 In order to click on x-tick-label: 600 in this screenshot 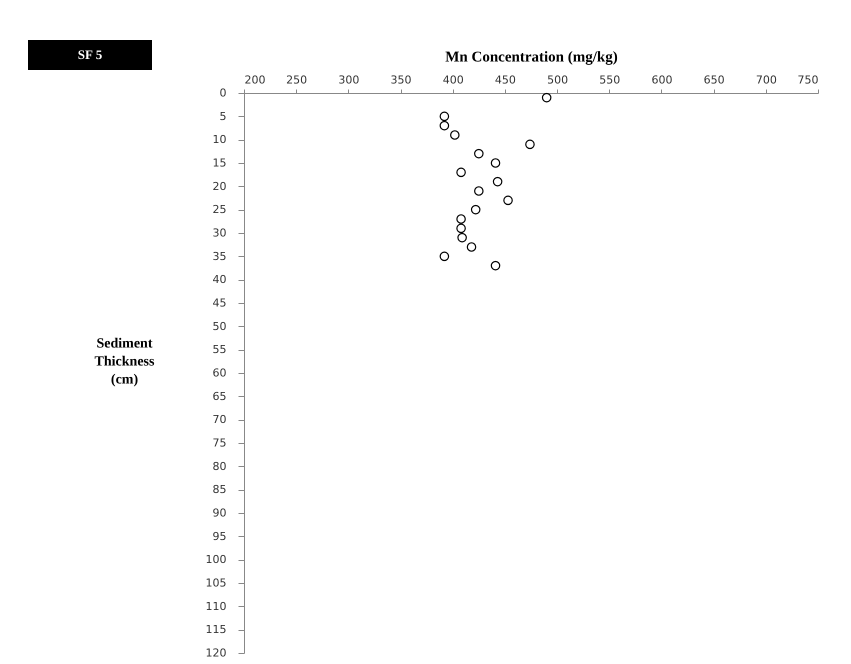, I will do `click(661, 80)`.